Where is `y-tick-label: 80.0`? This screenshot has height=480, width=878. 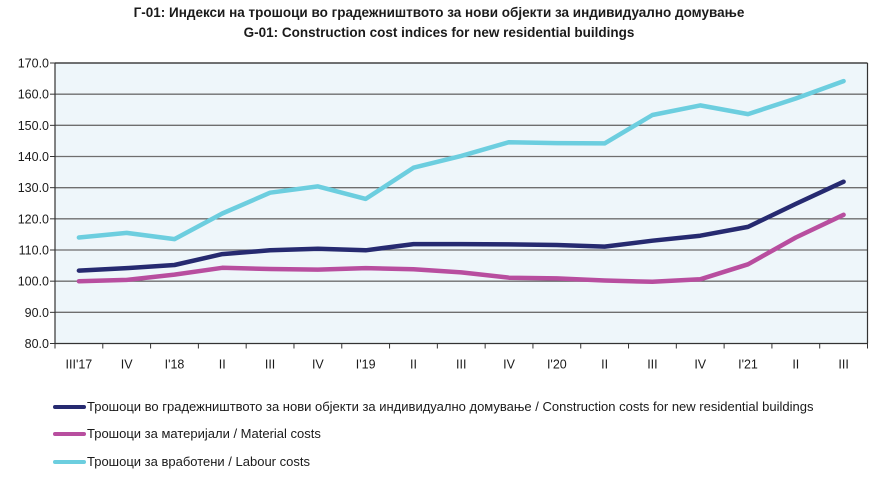 y-tick-label: 80.0 is located at coordinates (37, 344).